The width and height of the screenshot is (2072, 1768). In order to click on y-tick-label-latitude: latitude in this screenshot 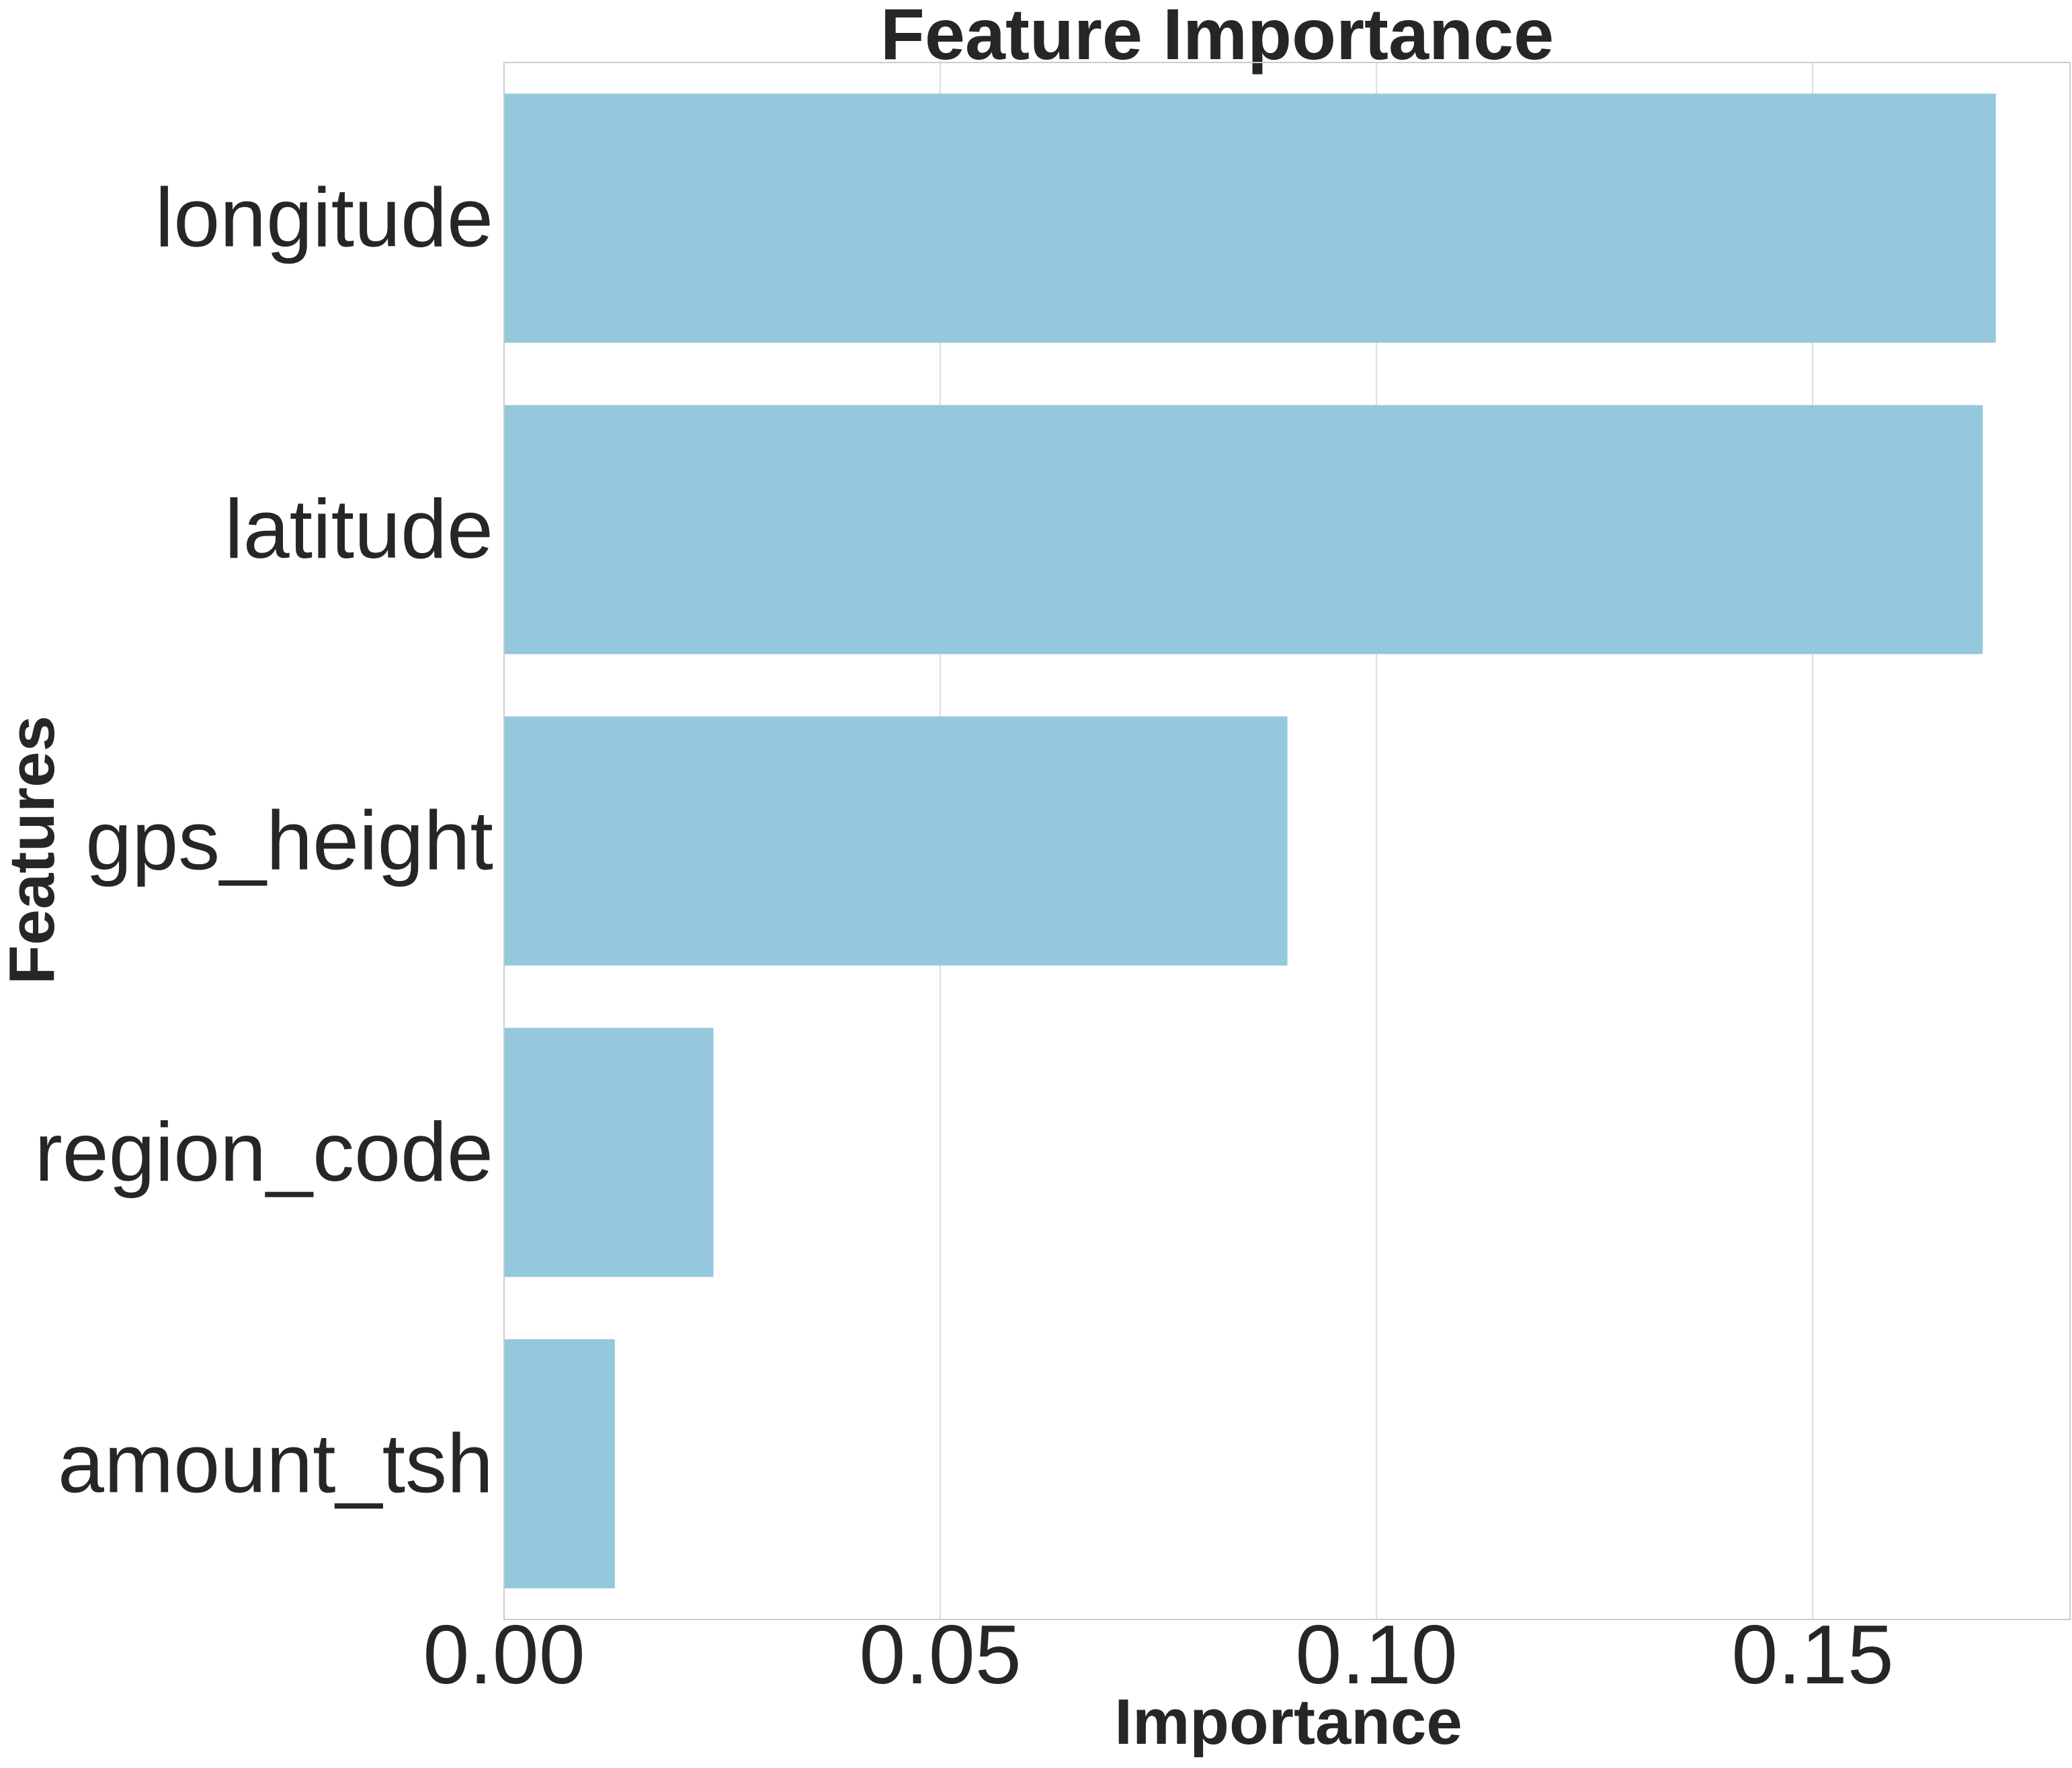, I will do `click(358, 529)`.